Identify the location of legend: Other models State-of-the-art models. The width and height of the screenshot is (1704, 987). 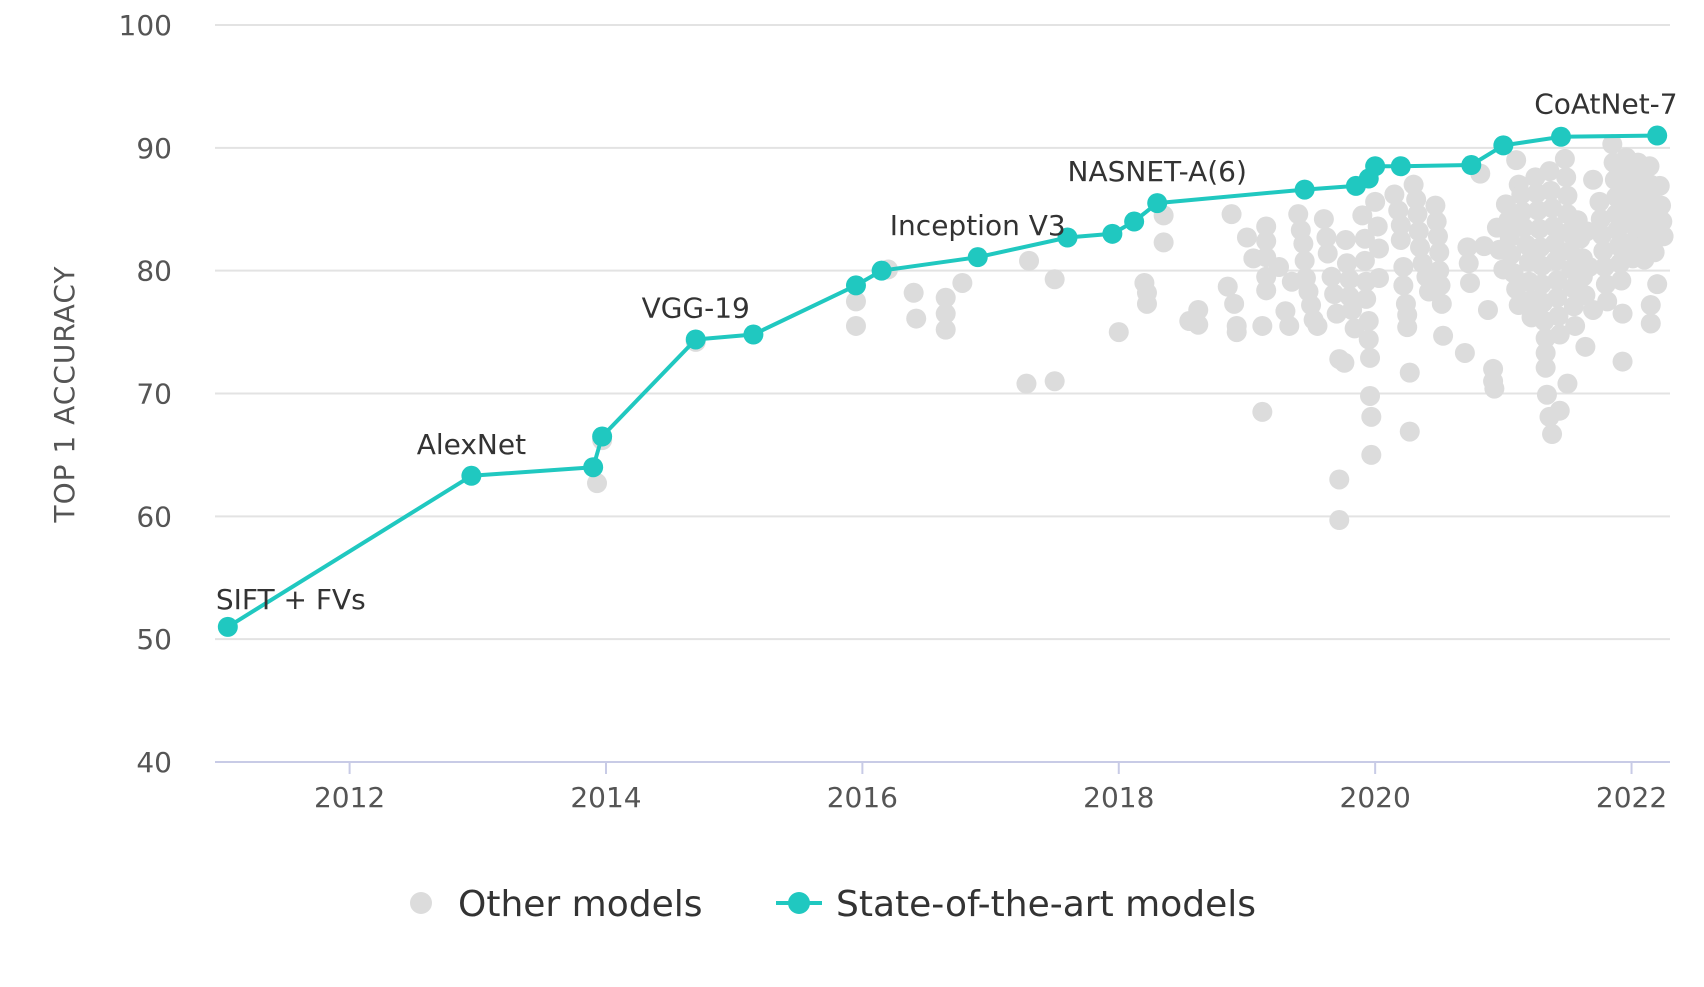
(833, 904).